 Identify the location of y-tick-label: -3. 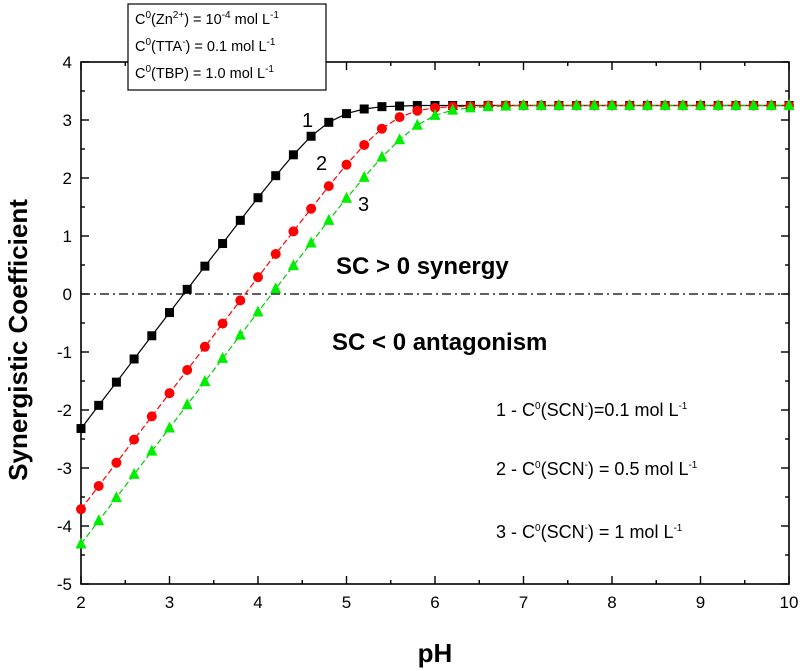
(64, 468).